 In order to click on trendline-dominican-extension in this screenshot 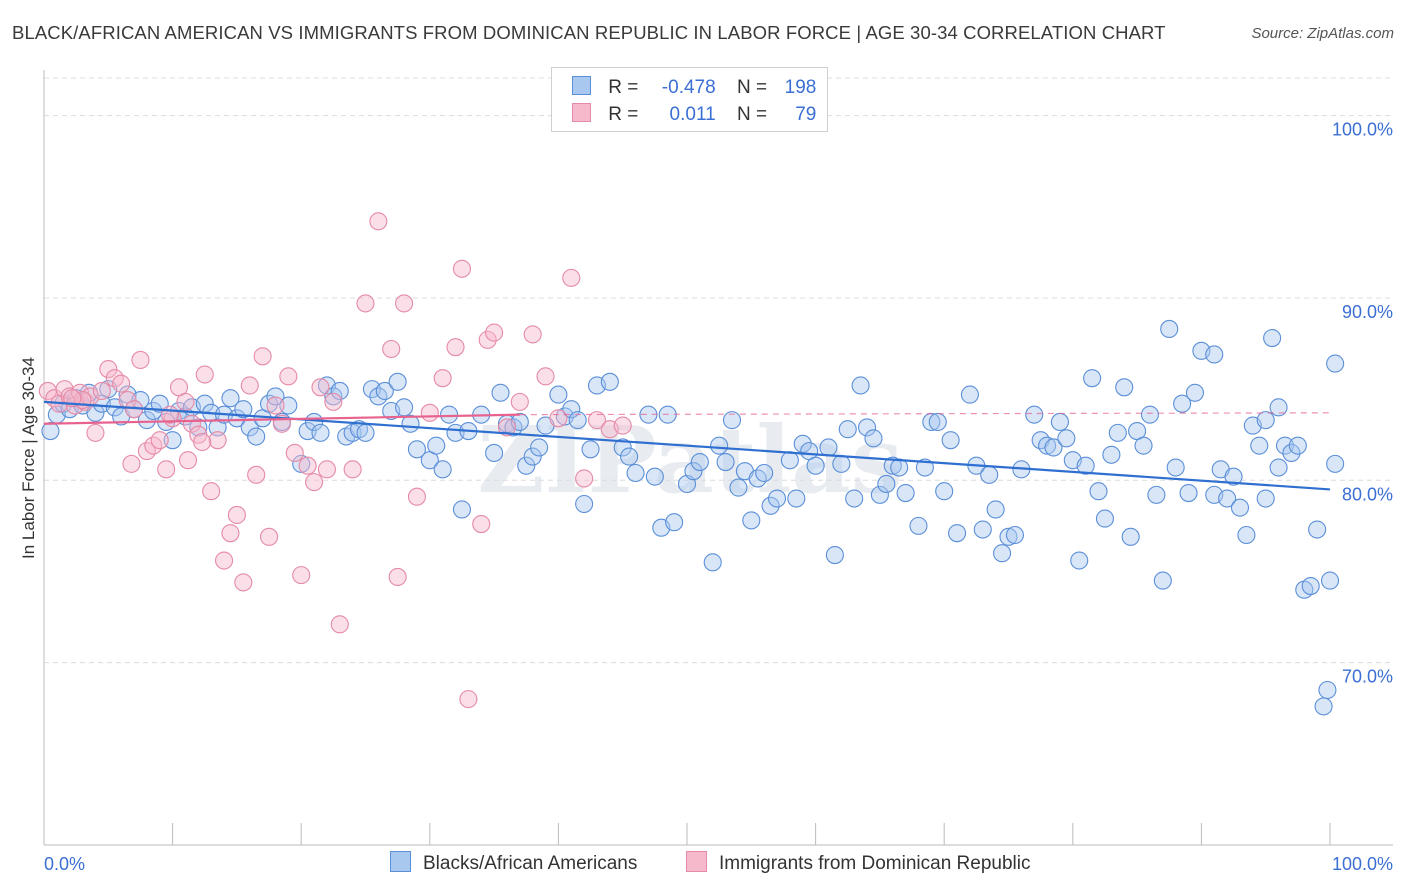, I will do `click(925, 414)`.